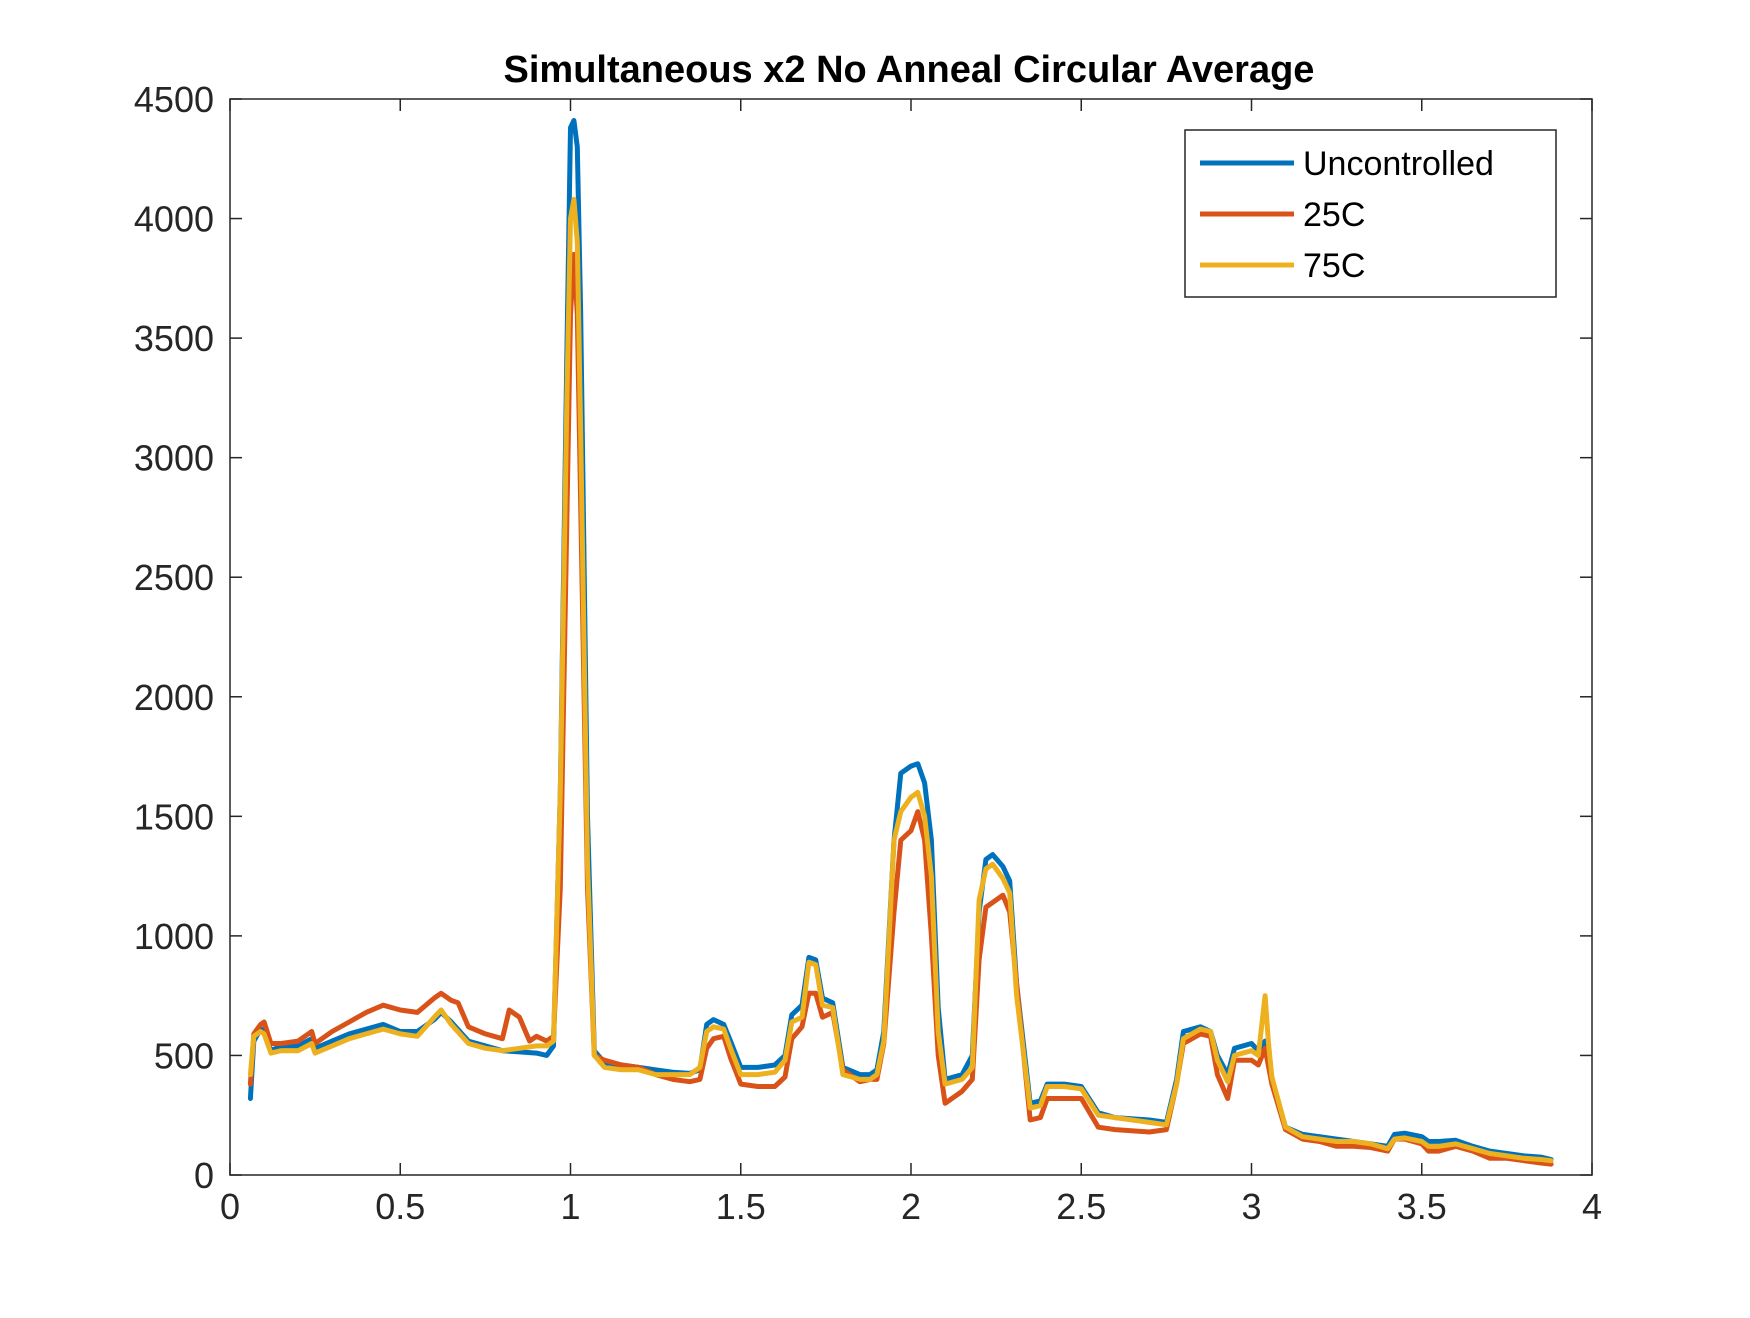  Describe the element at coordinates (1334, 215) in the screenshot. I see `legend-label-2: 25C` at that location.